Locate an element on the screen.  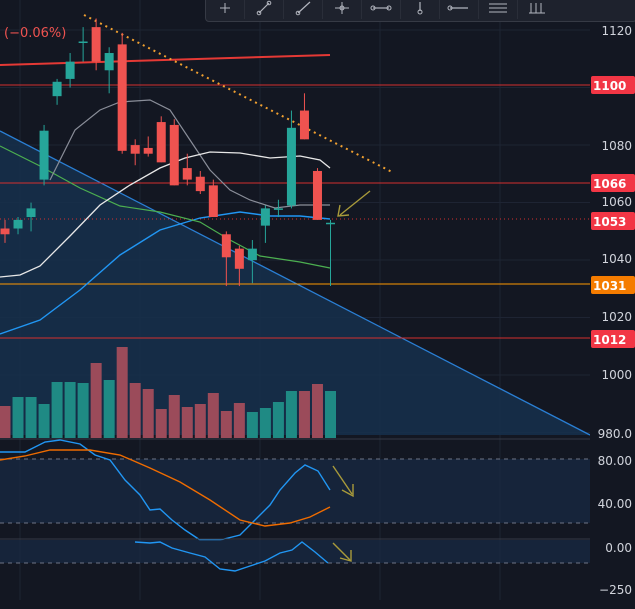
moving-average-gray is located at coordinates (189, 154).